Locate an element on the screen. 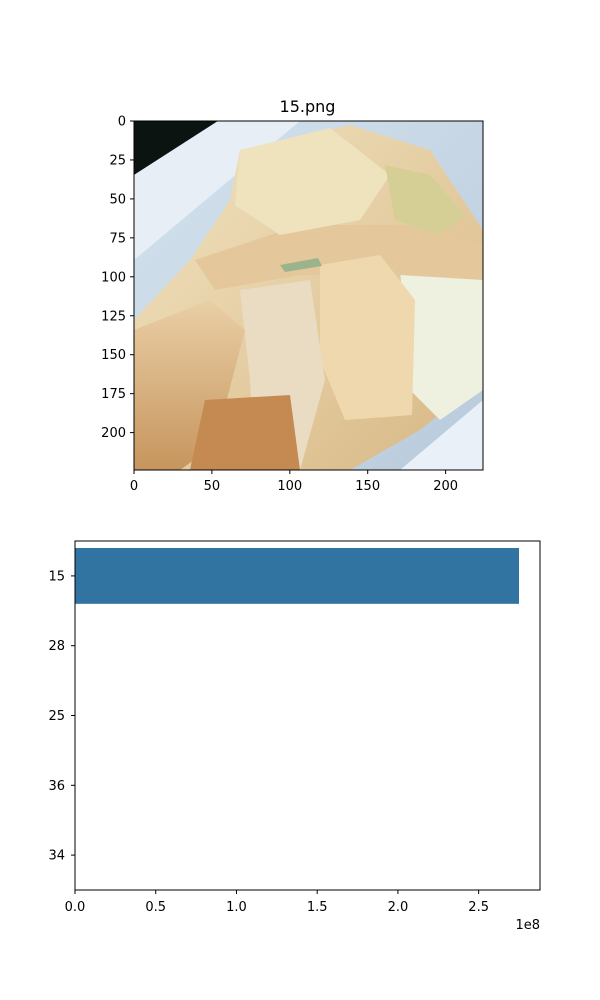  image-y-tick-label: 75 is located at coordinates (117, 238).